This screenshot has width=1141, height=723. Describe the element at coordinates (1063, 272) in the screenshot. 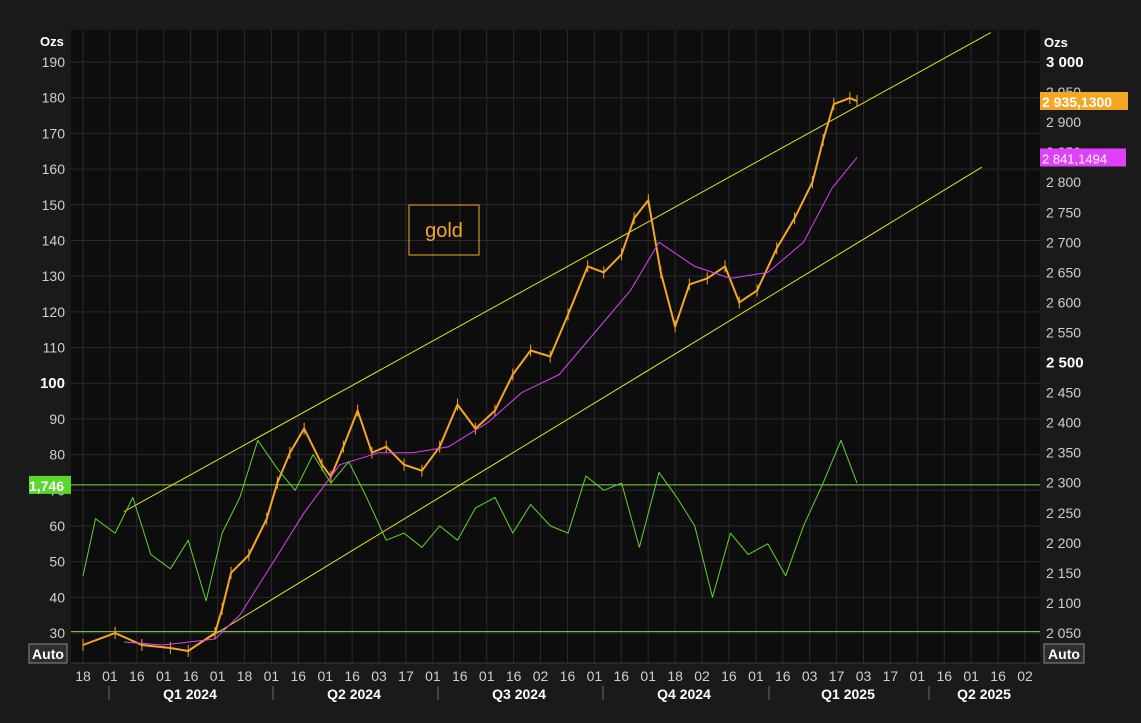

I see `right-tick-label: 2 650` at that location.